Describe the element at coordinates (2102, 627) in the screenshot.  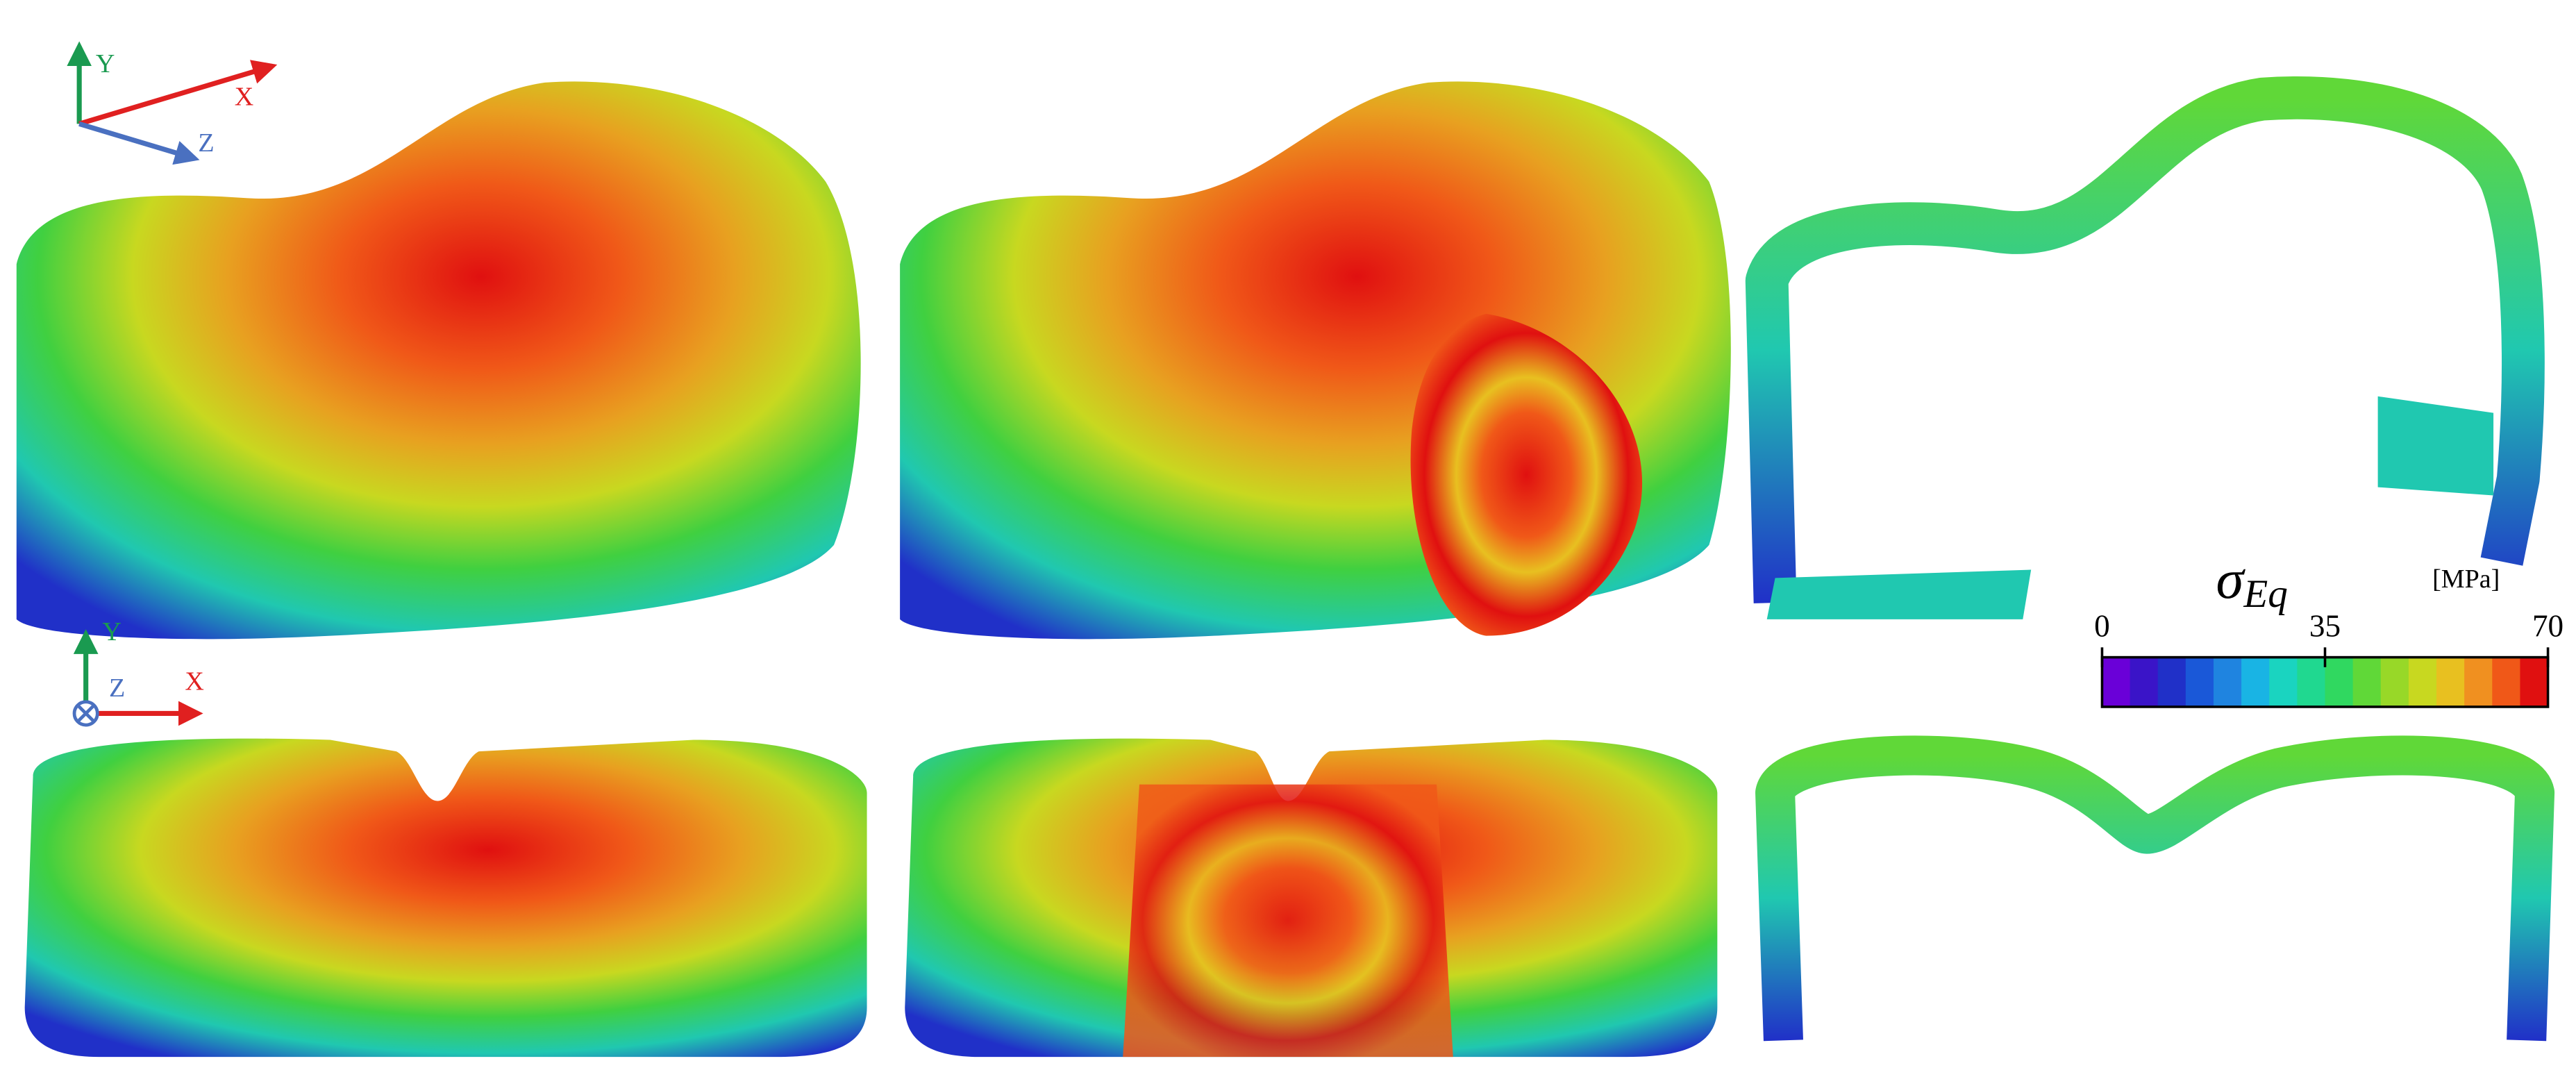
I see `colorbar-tick-label: 0` at that location.